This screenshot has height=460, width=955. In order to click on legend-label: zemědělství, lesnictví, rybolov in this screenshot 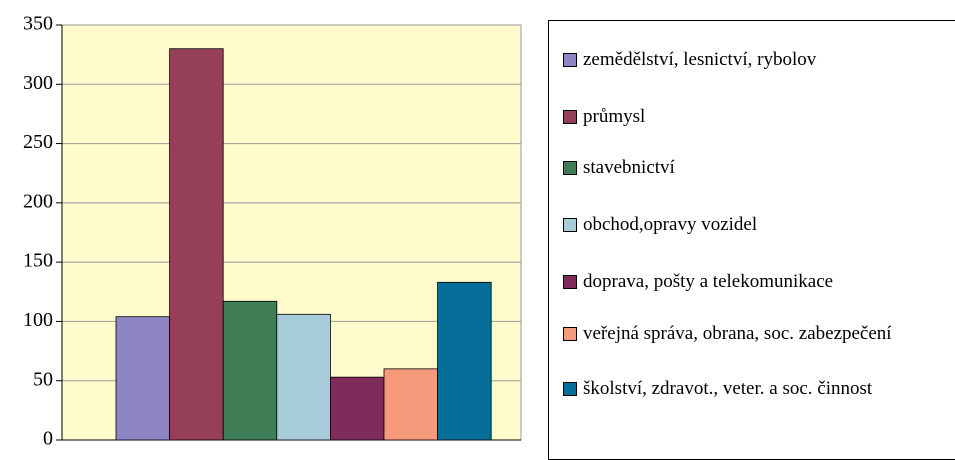, I will do `click(700, 59)`.